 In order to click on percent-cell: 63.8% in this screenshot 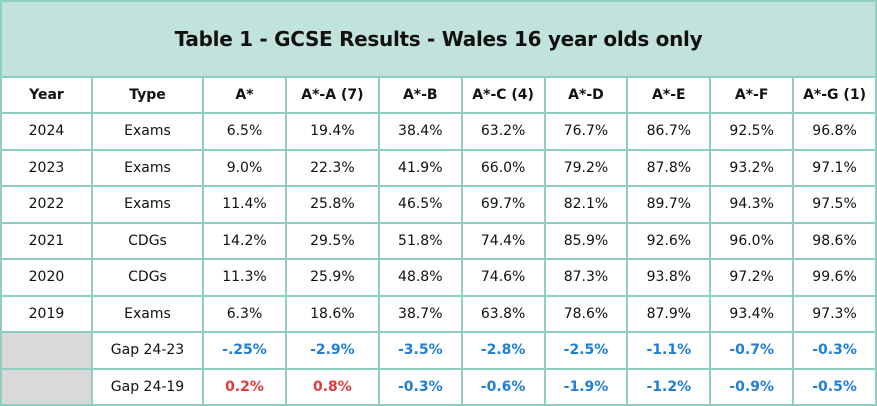, I will do `click(503, 313)`.